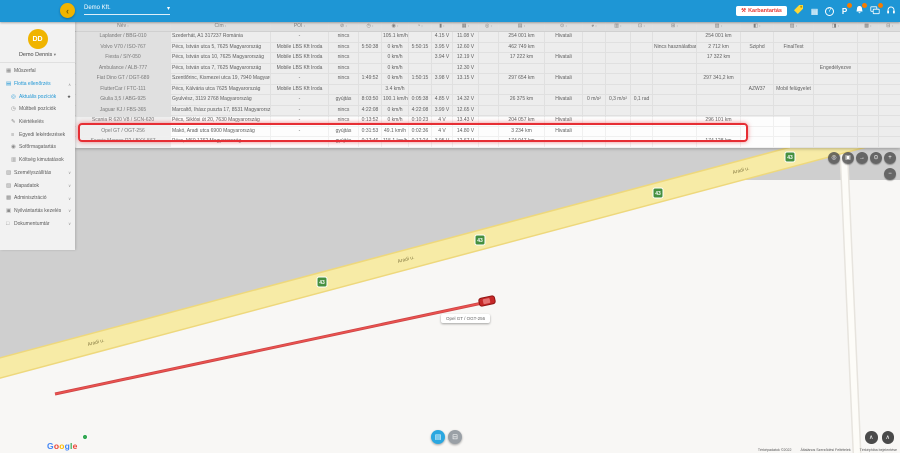 This screenshot has width=900, height=453. I want to click on column-header-distance-col: ▧↕, so click(718, 27).